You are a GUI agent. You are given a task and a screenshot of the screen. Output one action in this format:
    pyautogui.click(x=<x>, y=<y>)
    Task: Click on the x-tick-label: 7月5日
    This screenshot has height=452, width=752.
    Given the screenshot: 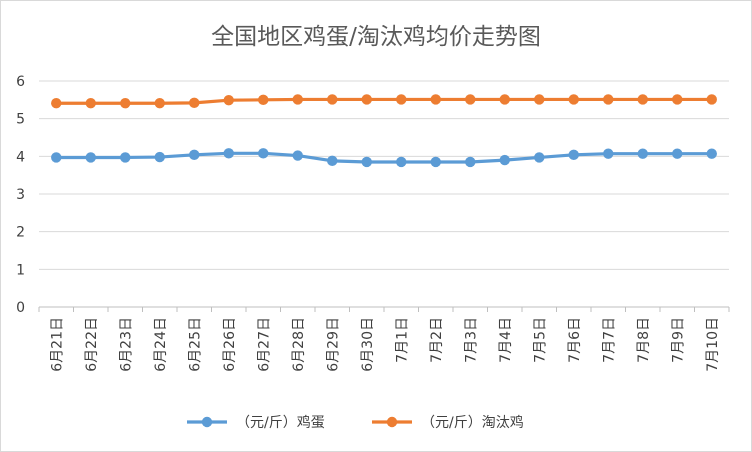 What is the action you would take?
    pyautogui.click(x=540, y=340)
    